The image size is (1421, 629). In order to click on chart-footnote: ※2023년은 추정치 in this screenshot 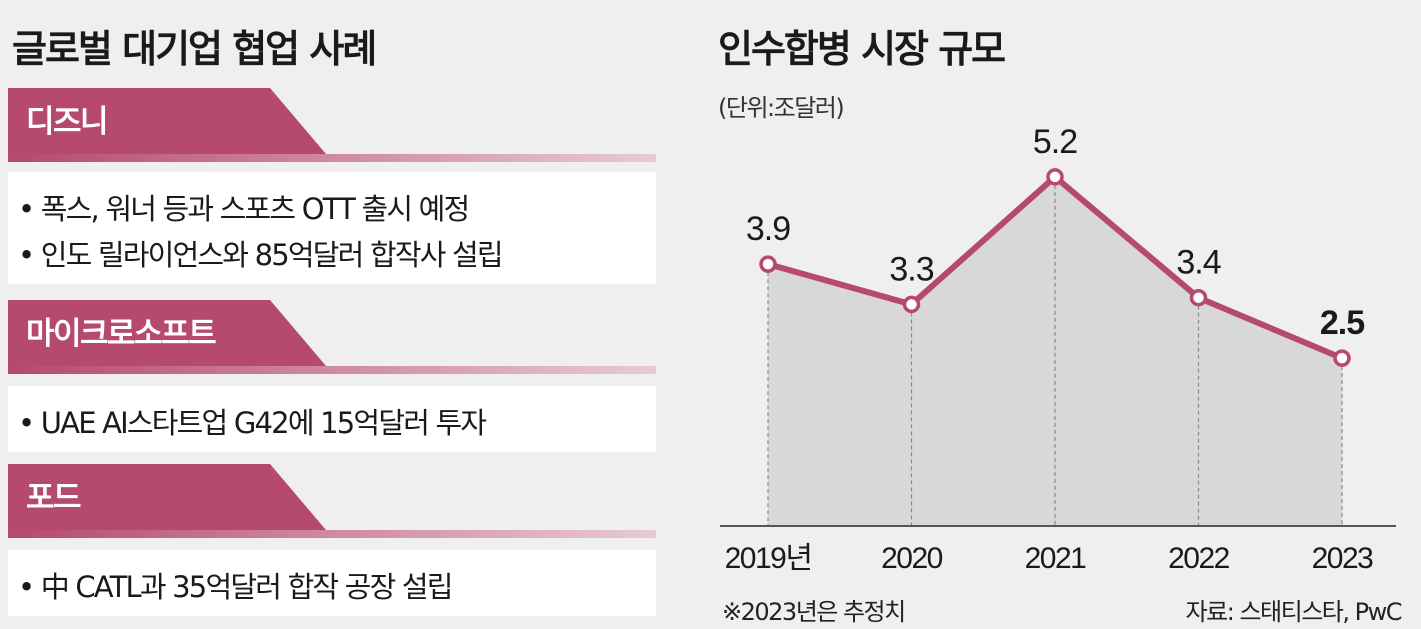, I will do `click(814, 612)`.